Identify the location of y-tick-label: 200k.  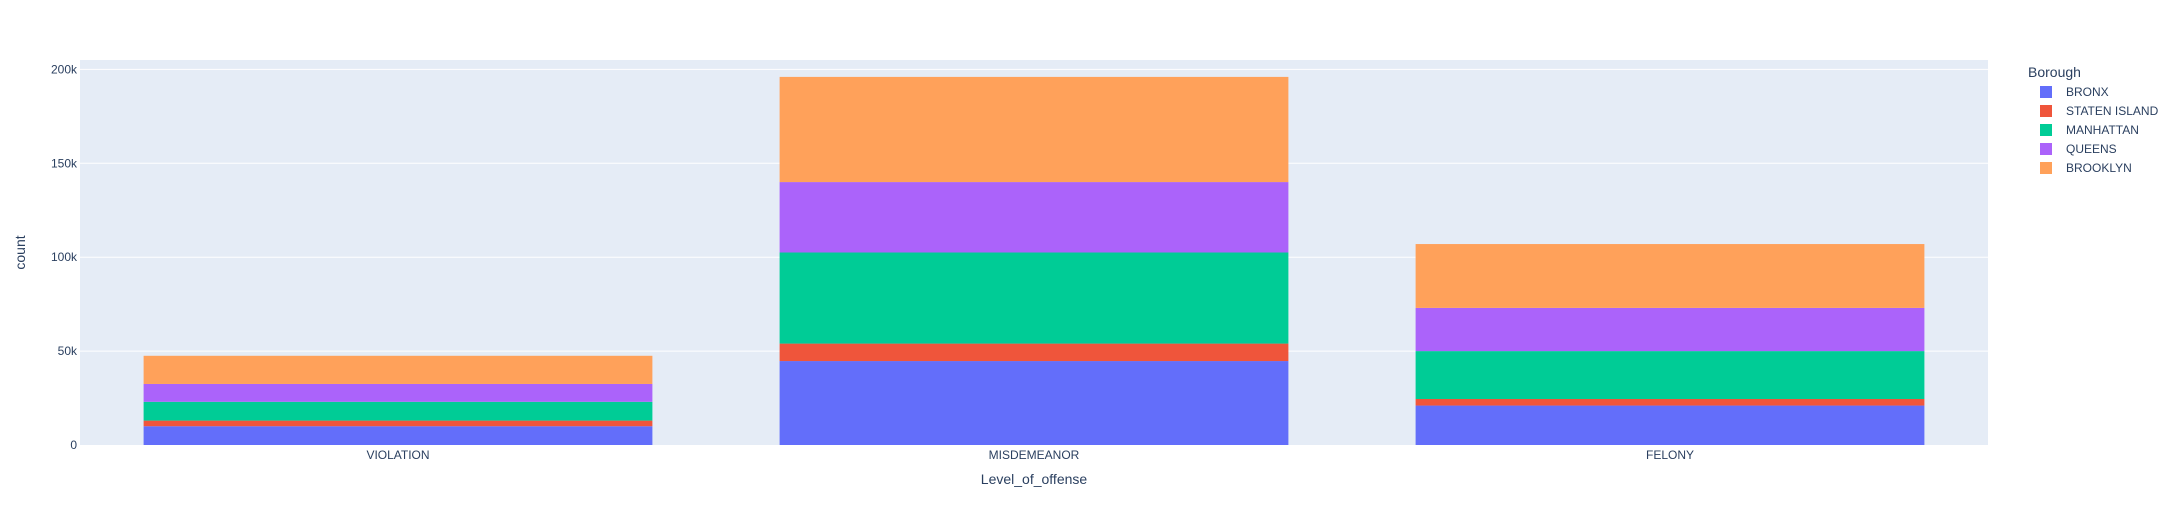
(64, 69).